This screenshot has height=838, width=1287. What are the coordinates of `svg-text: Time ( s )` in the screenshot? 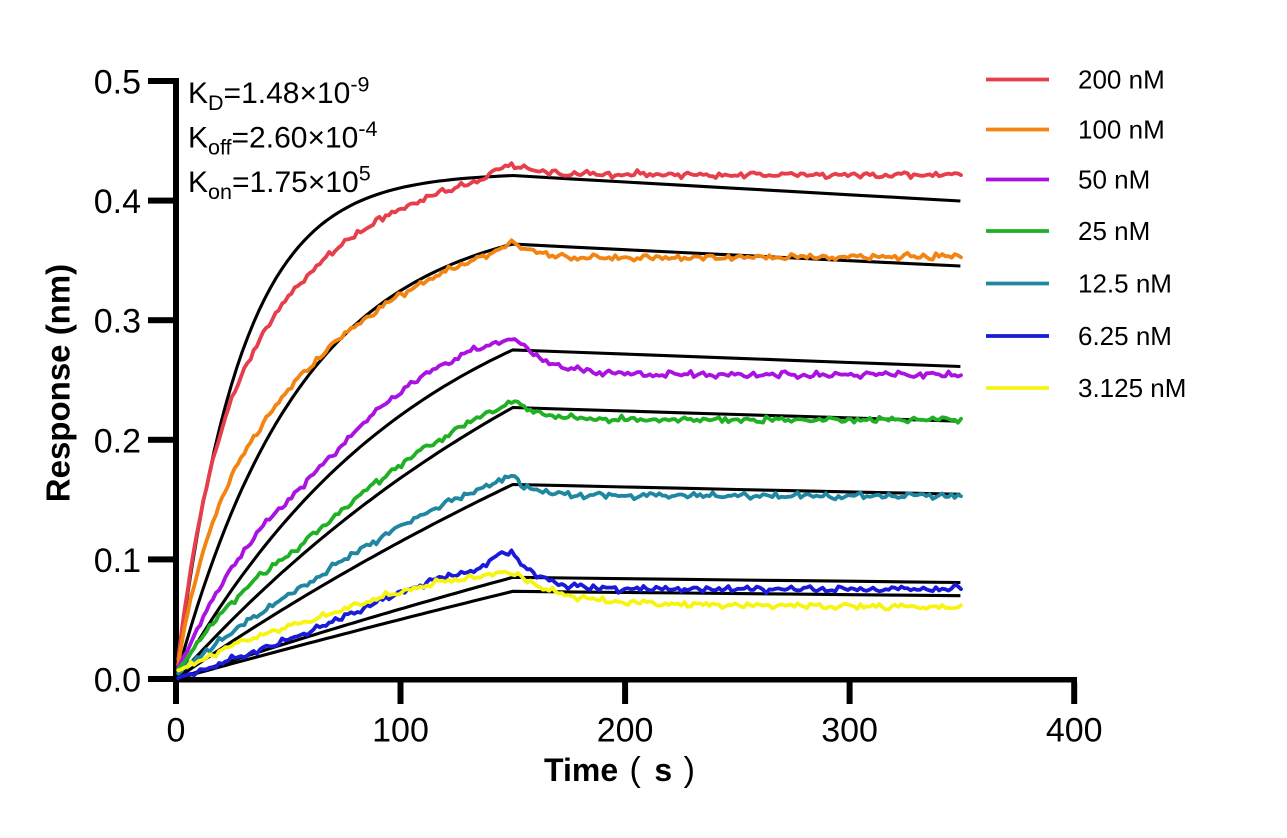 It's located at (620, 770).